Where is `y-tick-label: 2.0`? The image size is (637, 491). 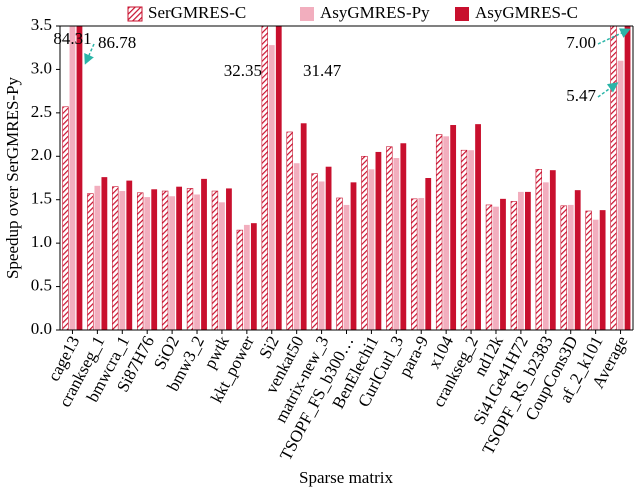 y-tick-label: 2.0 is located at coordinates (41, 154).